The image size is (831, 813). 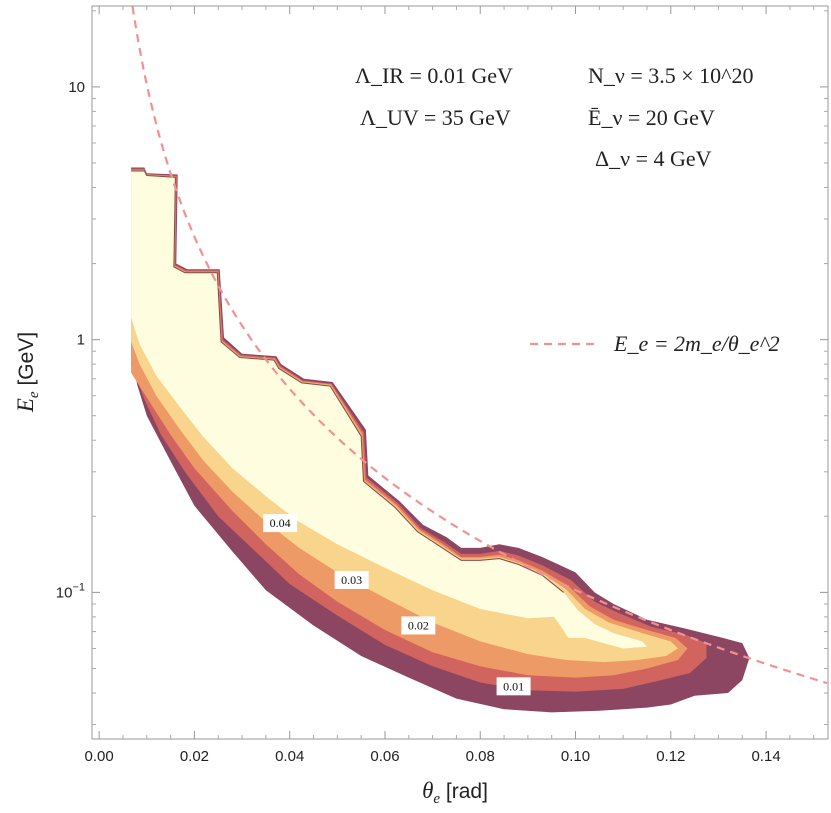 What do you see at coordinates (670, 75) in the screenshot?
I see `annotation-n-nu: N_ν = 3.5 × 10^20` at bounding box center [670, 75].